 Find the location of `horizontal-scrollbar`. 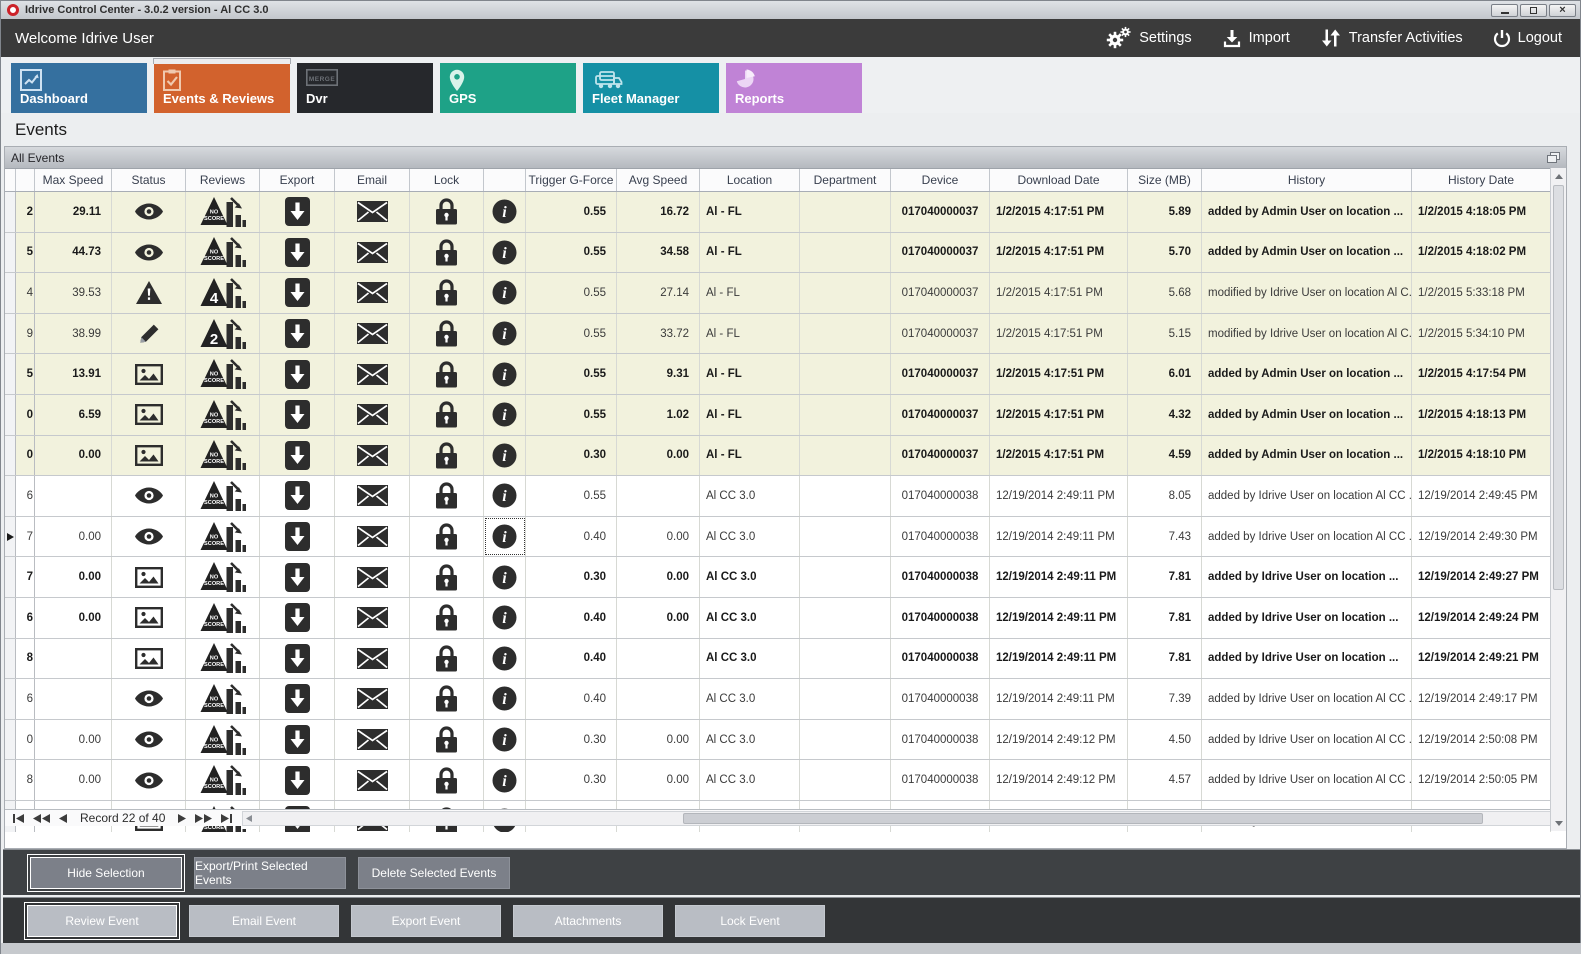

horizontal-scrollbar is located at coordinates (903, 818).